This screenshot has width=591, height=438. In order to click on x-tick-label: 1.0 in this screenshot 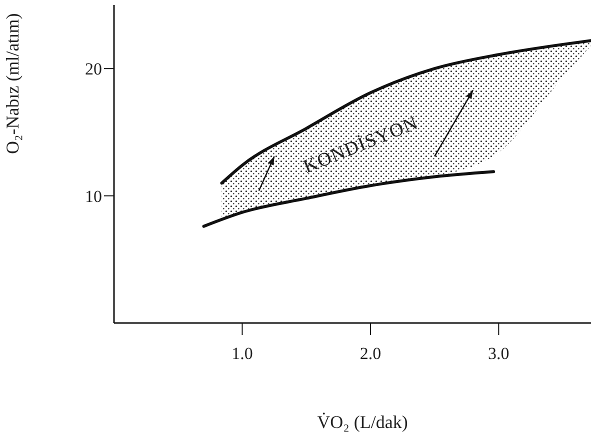, I will do `click(242, 354)`.